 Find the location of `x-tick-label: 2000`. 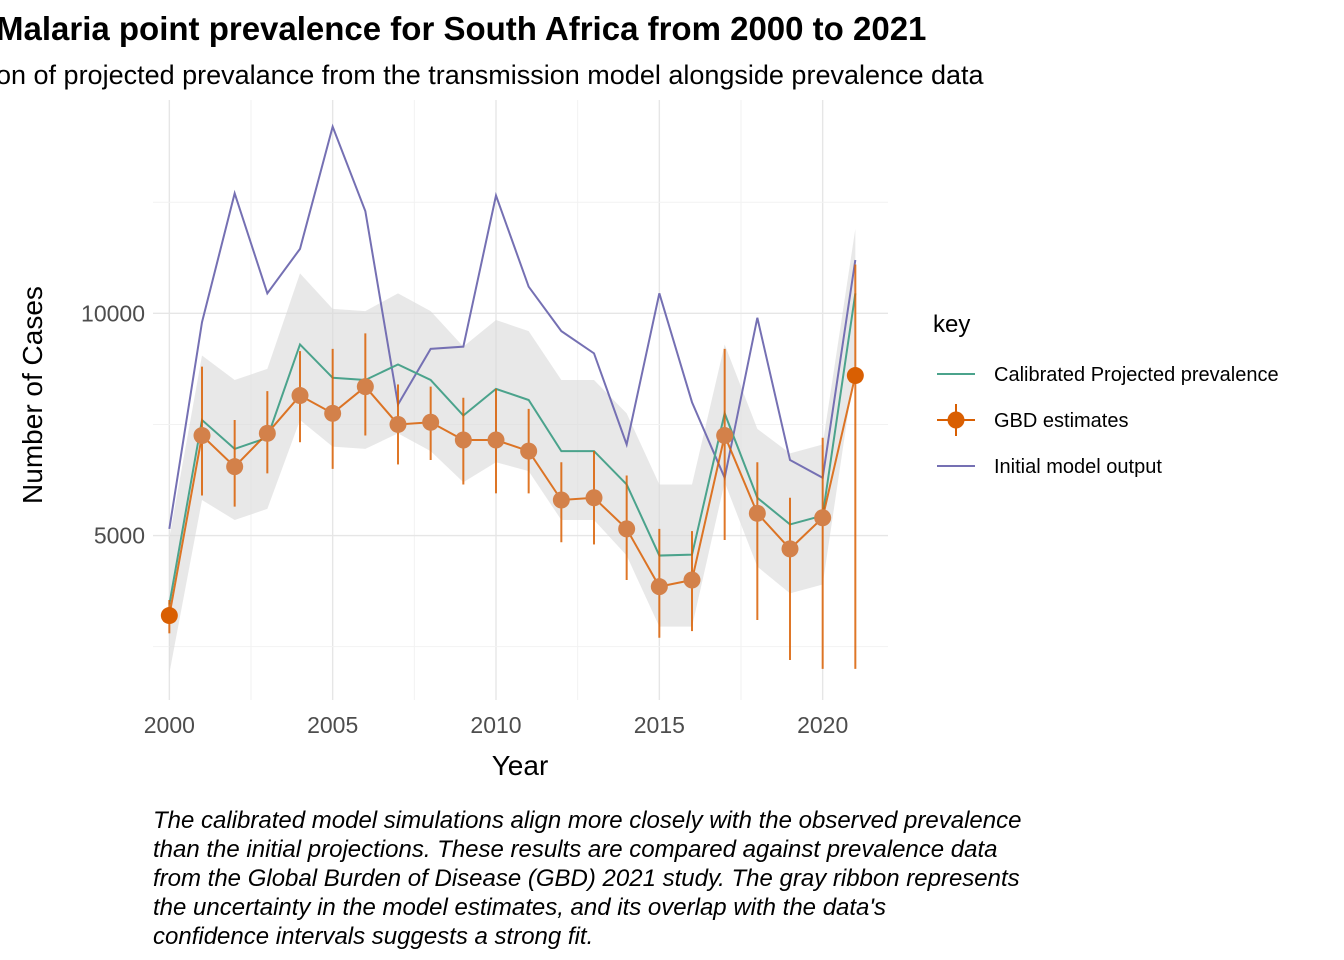

x-tick-label: 2000 is located at coordinates (169, 725).